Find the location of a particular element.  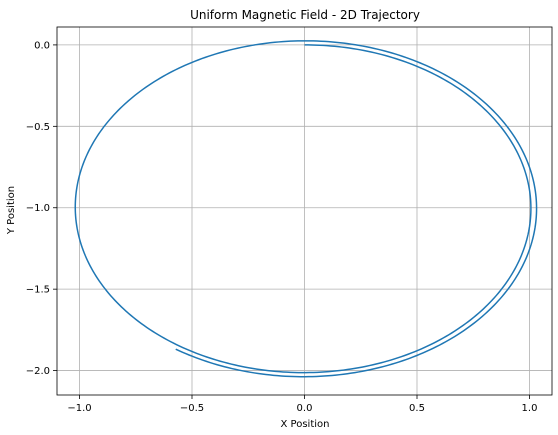

y-tick-label: −2.0 is located at coordinates (38, 371).